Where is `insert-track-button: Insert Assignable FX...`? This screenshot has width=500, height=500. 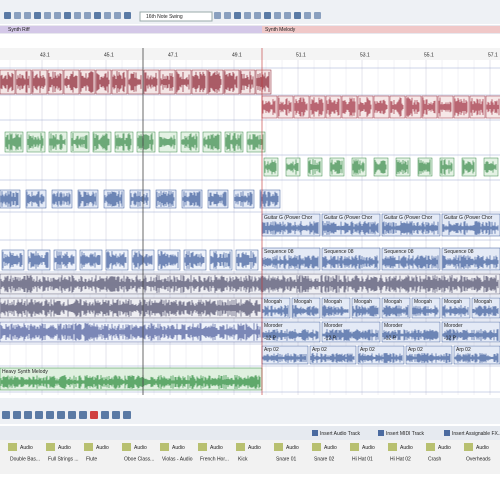 insert-track-button: Insert Assignable FX... is located at coordinates (476, 434).